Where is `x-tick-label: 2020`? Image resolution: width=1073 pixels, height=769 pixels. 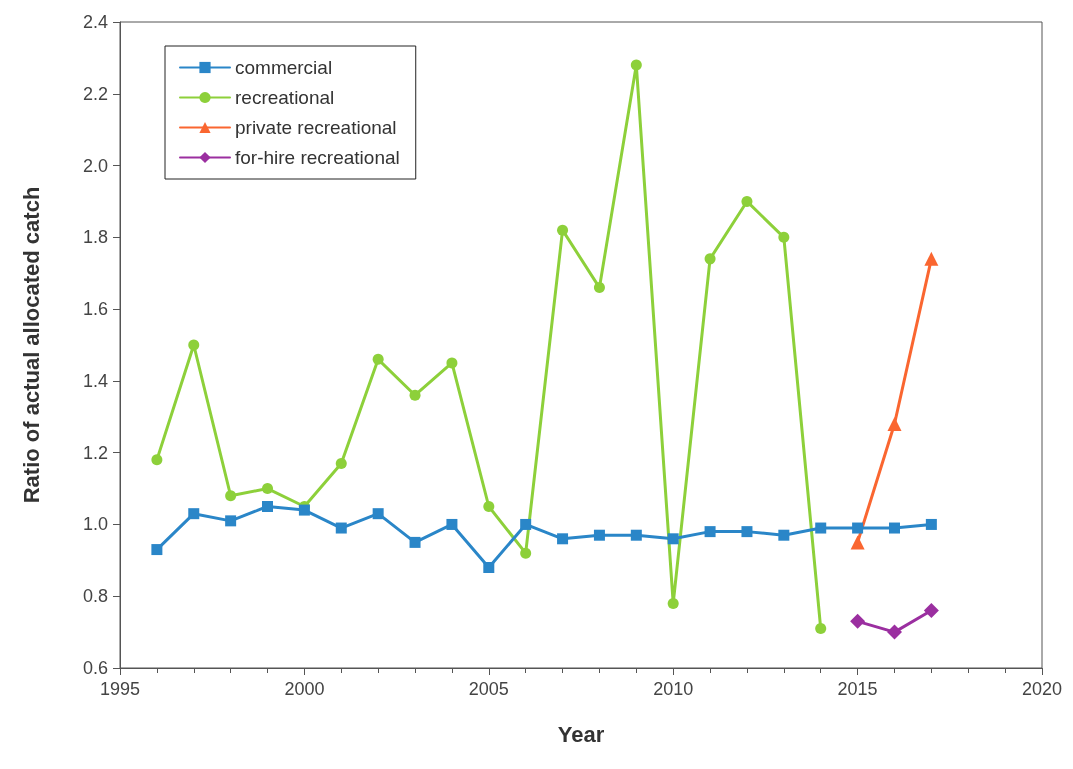 x-tick-label: 2020 is located at coordinates (1042, 689).